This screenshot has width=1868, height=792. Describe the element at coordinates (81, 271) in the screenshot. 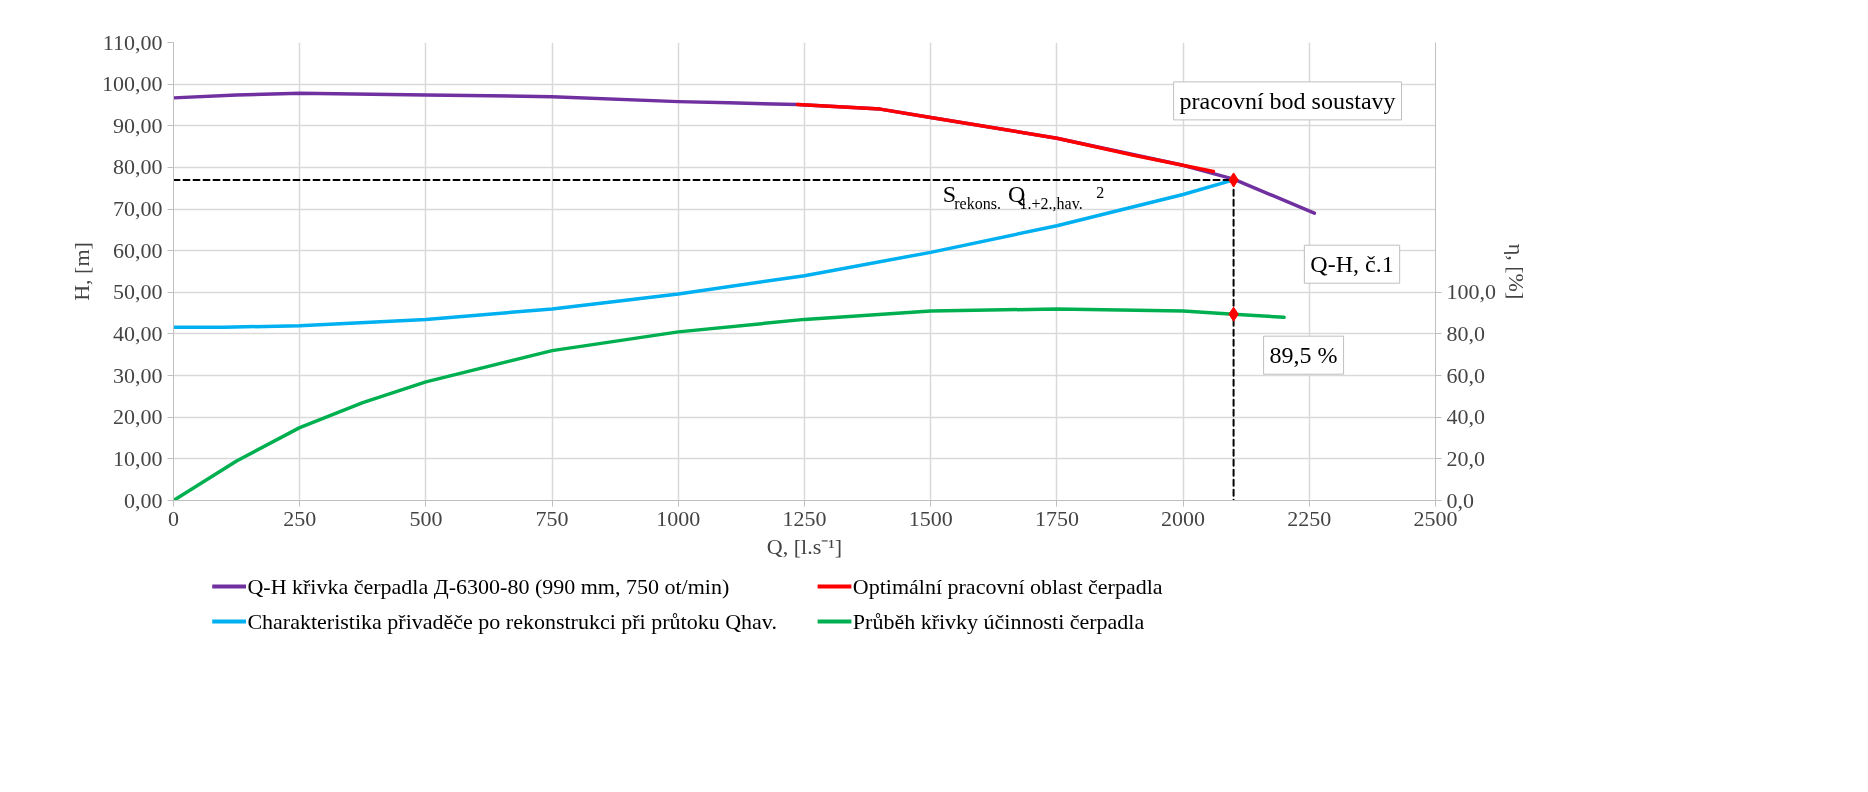

I see `y-axis-title: H, [m]` at that location.